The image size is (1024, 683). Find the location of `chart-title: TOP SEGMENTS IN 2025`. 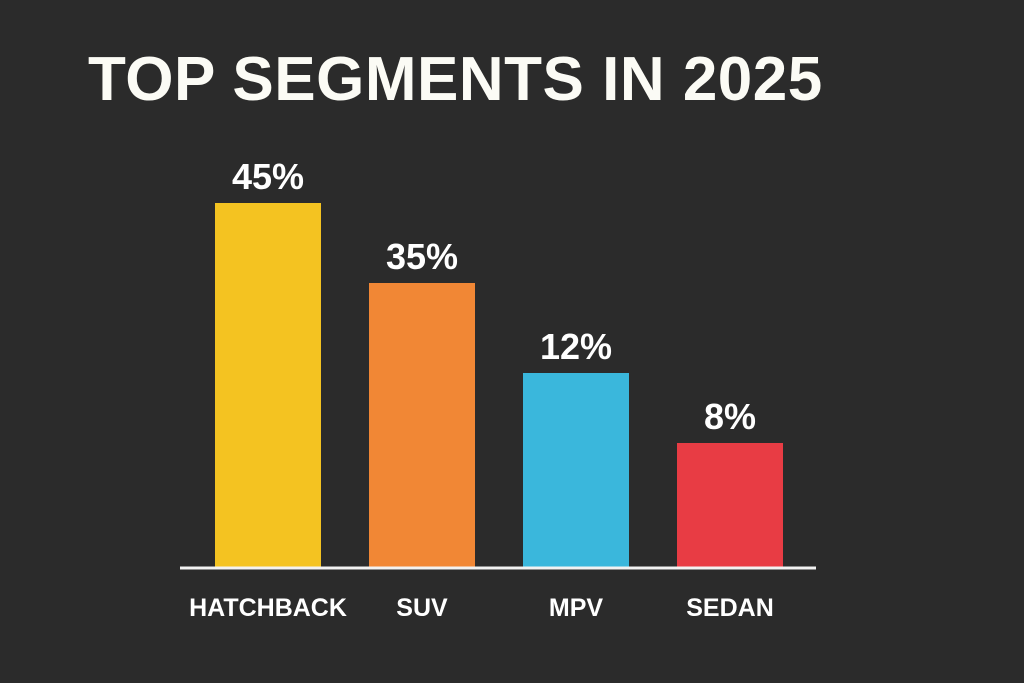

chart-title: TOP SEGMENTS IN 2025 is located at coordinates (455, 79).